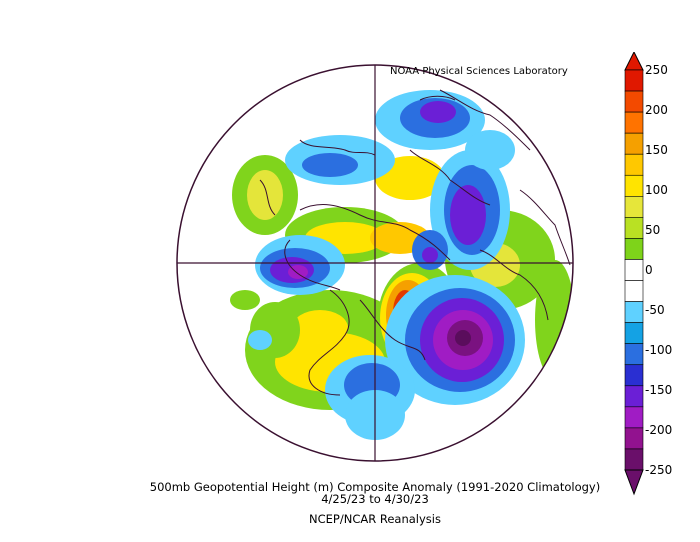 The height and width of the screenshot is (542, 700). I want to click on caption-dates: 4/25/23 to 4/30/23, so click(375, 499).